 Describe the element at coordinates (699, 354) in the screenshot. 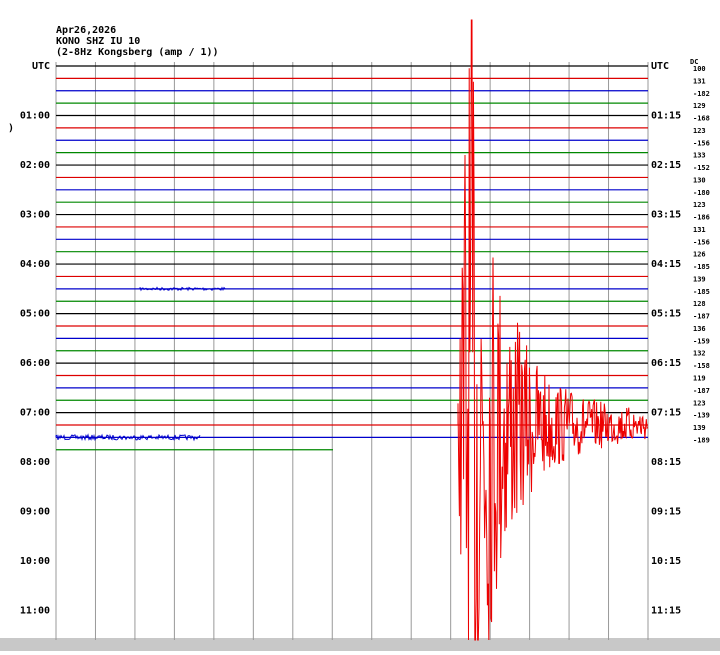

I see `offset-label: 132` at that location.